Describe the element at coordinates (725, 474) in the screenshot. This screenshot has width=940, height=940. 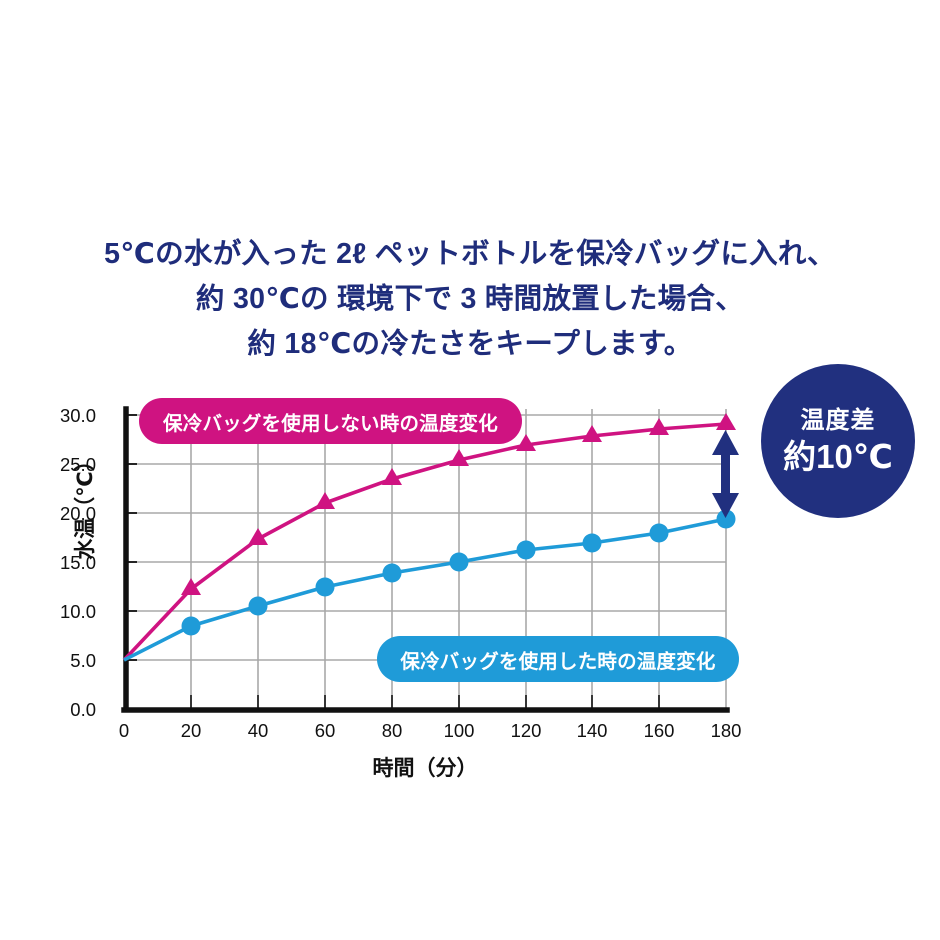
I see `temperature-difference-arrow` at that location.